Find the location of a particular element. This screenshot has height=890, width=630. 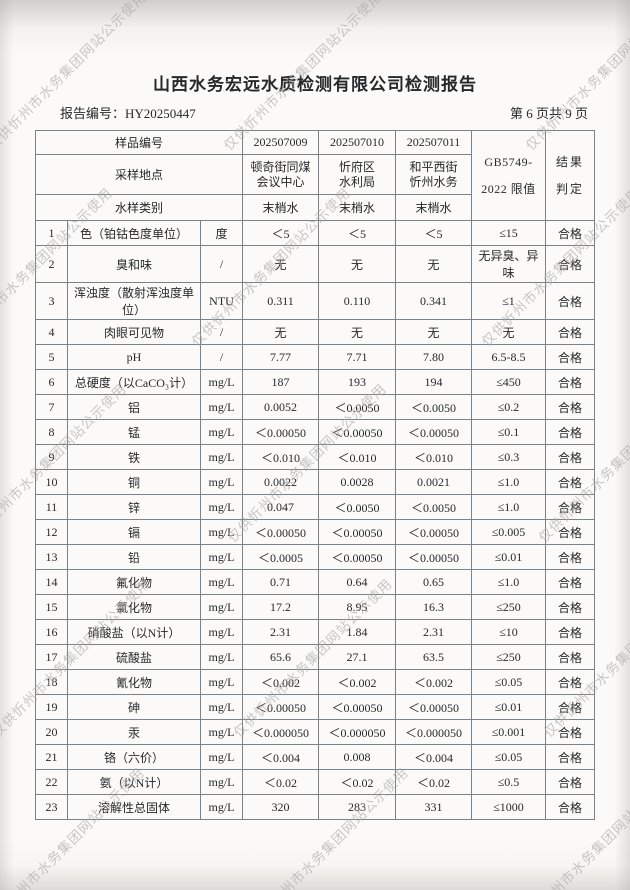

cell-limit: ≤15 is located at coordinates (508, 233).